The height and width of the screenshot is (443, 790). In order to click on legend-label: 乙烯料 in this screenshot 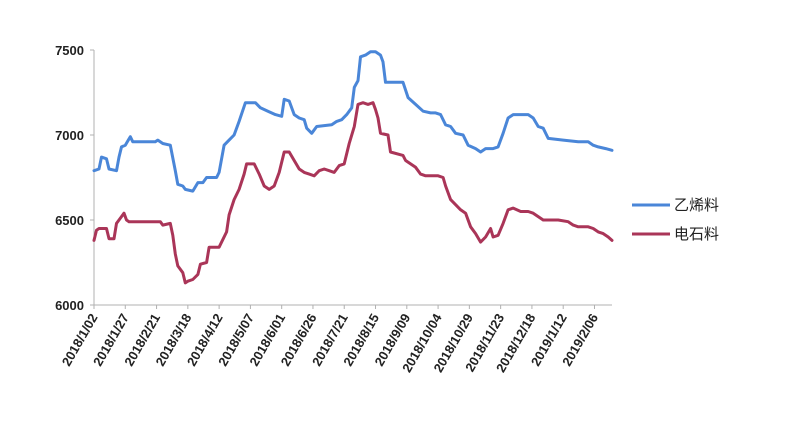, I will do `click(696, 205)`.